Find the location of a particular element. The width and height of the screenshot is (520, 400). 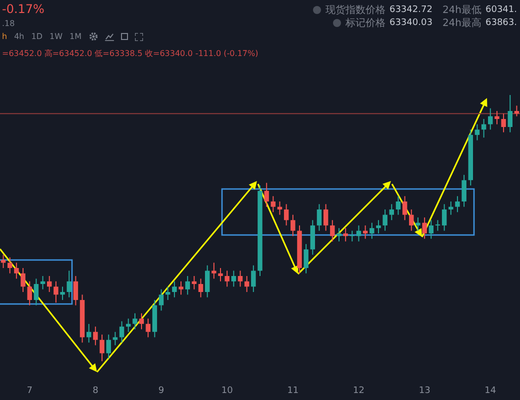

text: 1W is located at coordinates (56, 36).